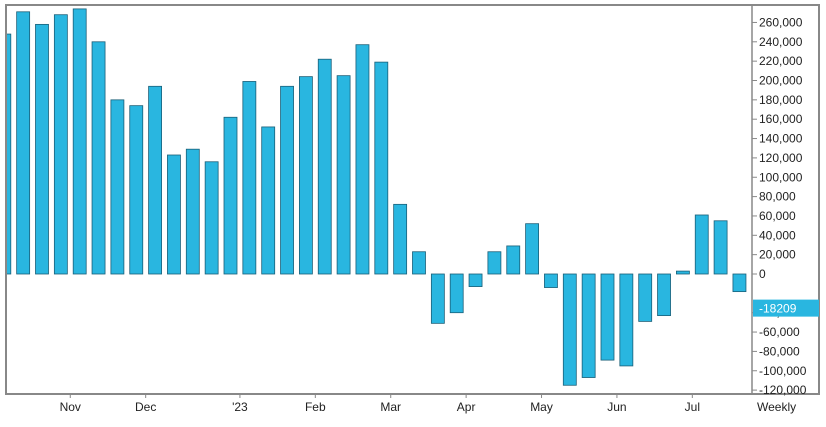 The width and height of the screenshot is (826, 427). Describe the element at coordinates (777, 255) in the screenshot. I see `y-tick-label: 20,000` at that location.